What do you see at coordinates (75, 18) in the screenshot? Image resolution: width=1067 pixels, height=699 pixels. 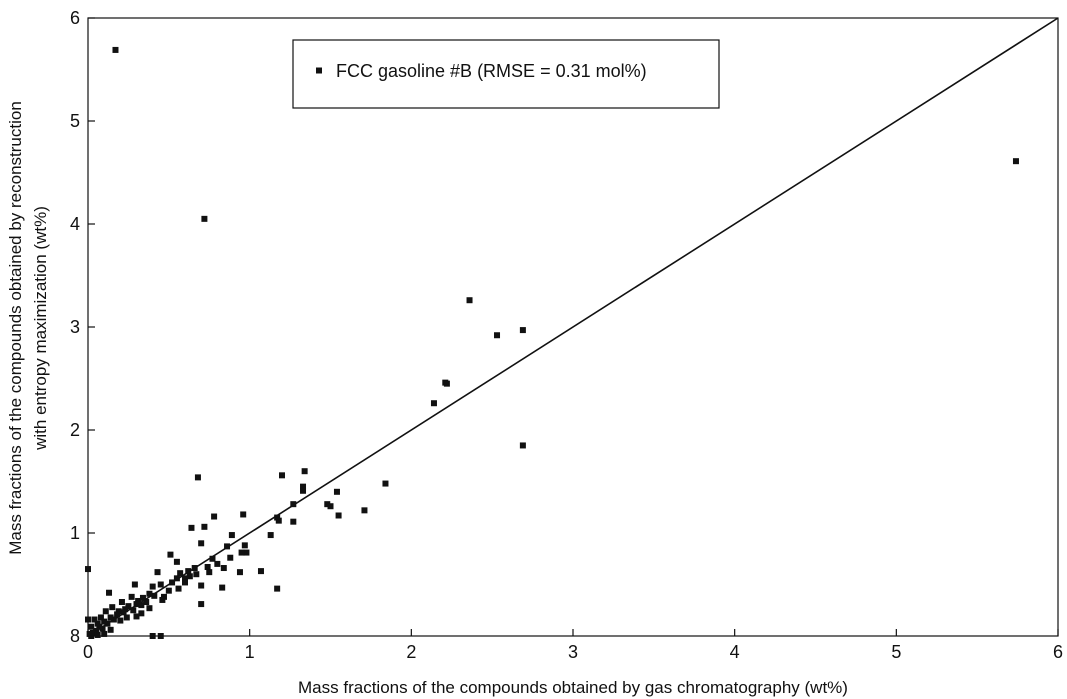 I see `y-tick-label: 6` at bounding box center [75, 18].